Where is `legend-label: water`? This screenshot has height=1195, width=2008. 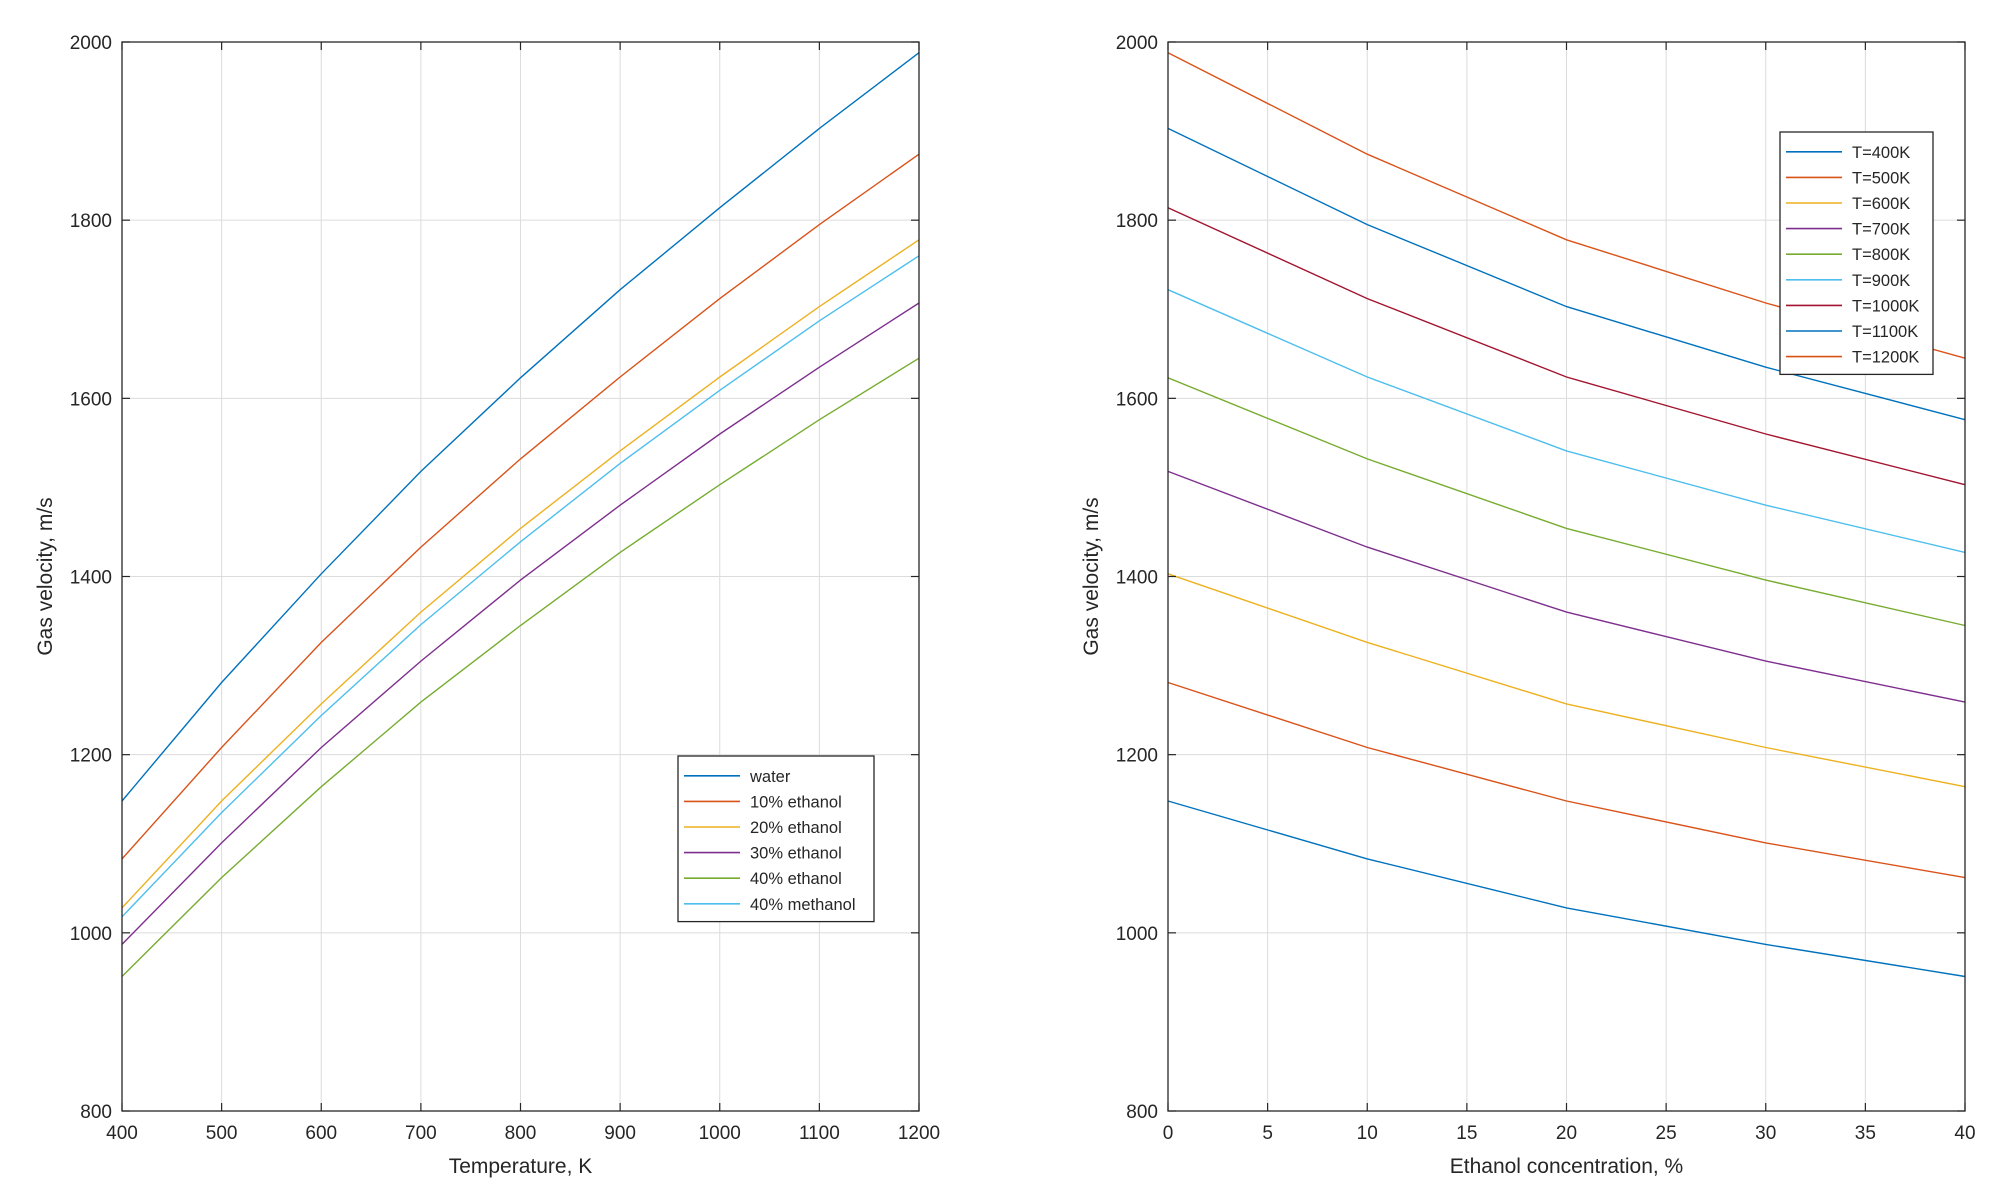
legend-label: water is located at coordinates (770, 777).